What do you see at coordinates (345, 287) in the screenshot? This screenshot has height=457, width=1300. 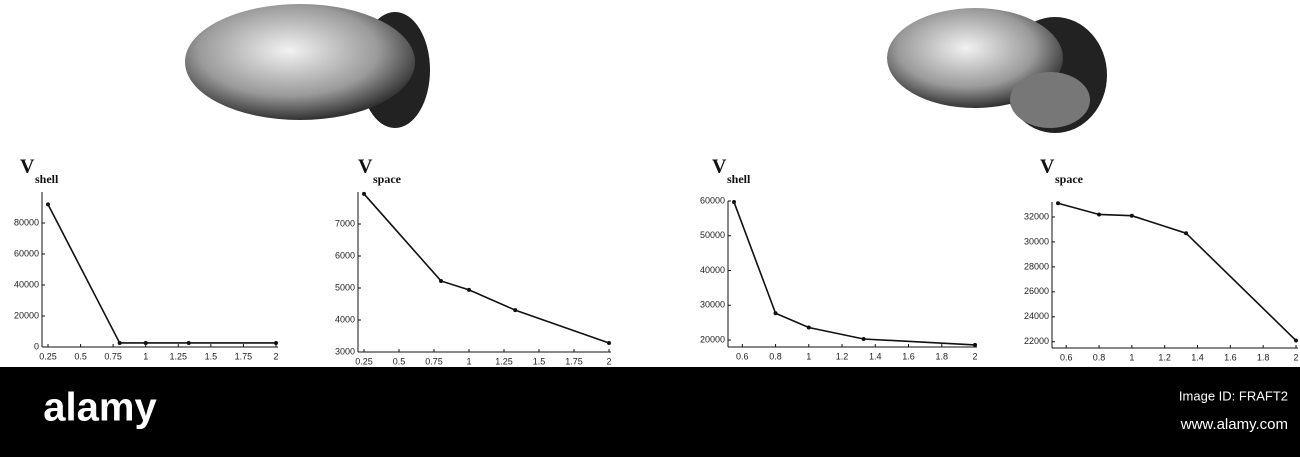 I see `y-tick-label: 5000` at bounding box center [345, 287].